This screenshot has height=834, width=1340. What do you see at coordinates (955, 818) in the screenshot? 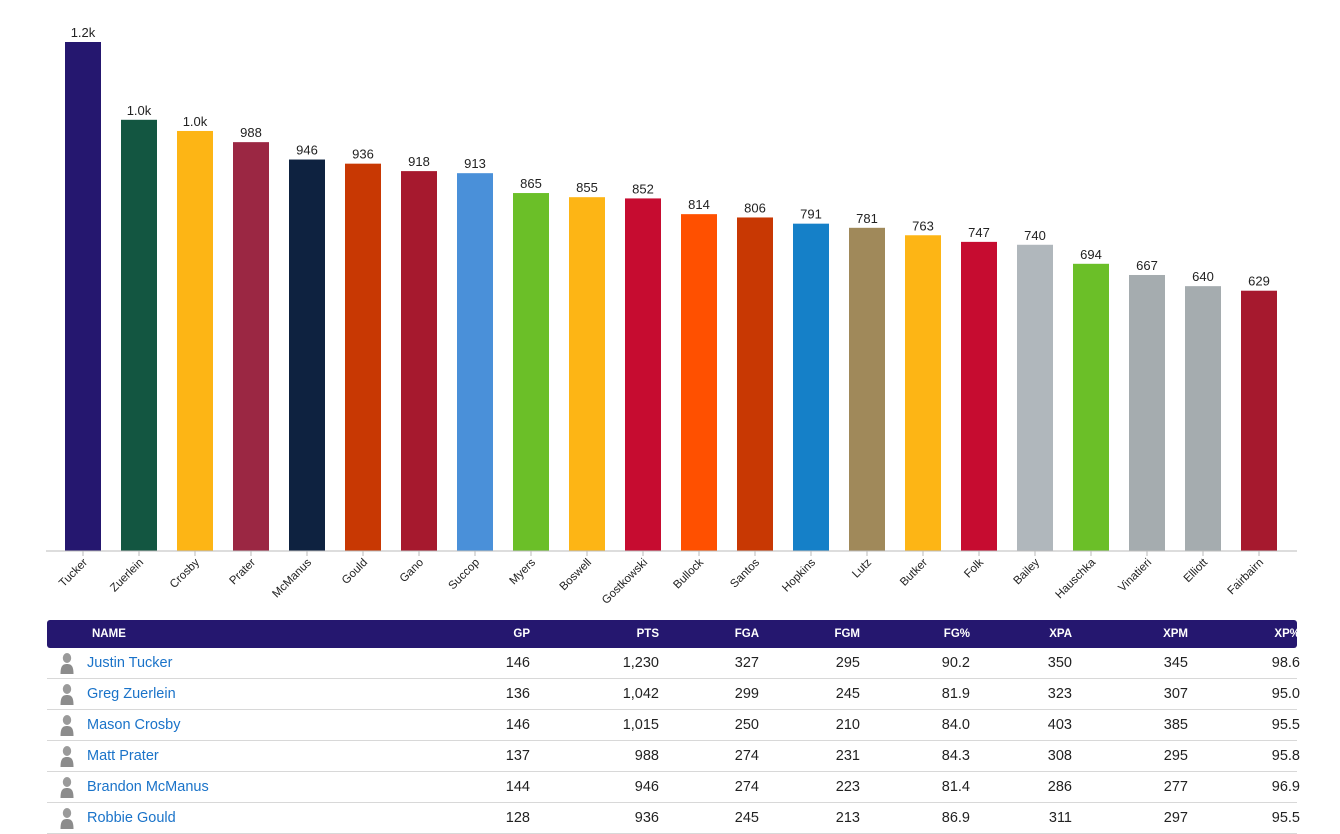
I see `cell-fg-pct: 86.9` at bounding box center [955, 818].